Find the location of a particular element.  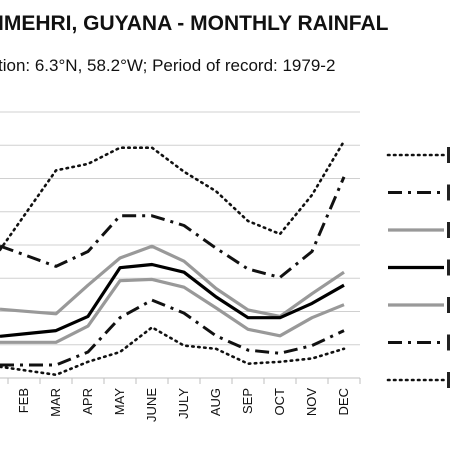

x-tick-label: AUG is located at coordinates (215, 402).